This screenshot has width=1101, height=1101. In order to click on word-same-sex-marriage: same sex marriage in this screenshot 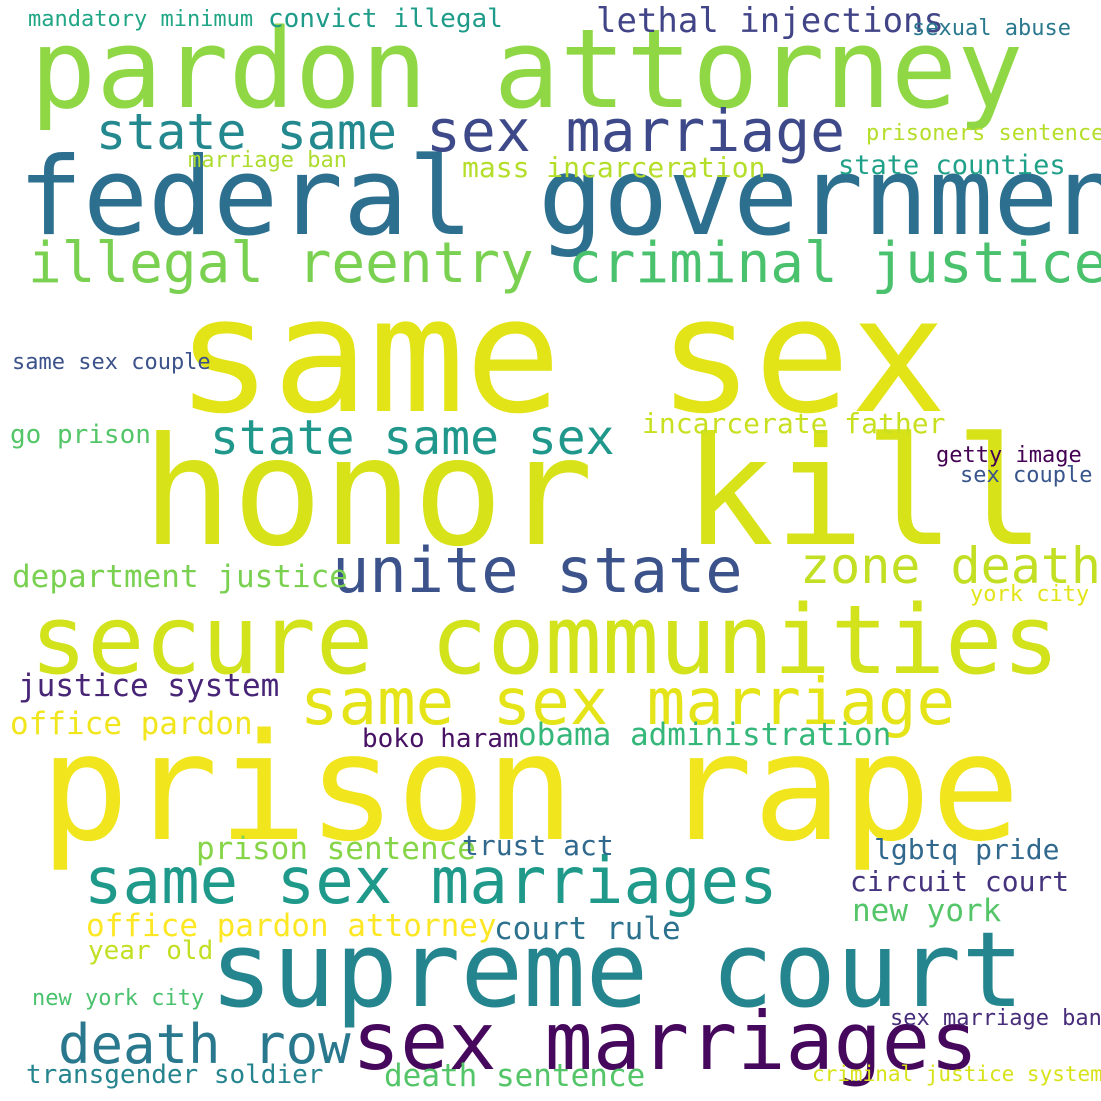, I will do `click(628, 703)`.